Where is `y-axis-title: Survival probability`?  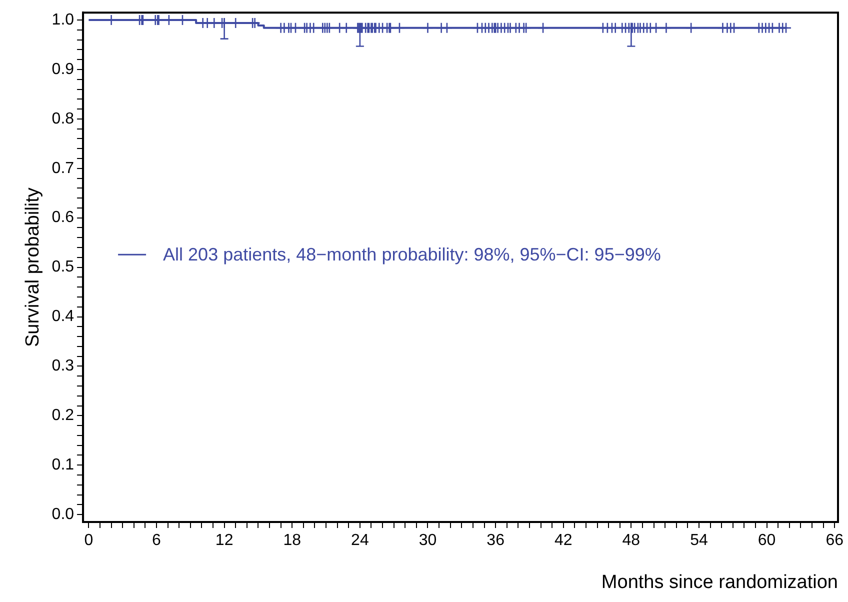 y-axis-title: Survival probability is located at coordinates (33, 267).